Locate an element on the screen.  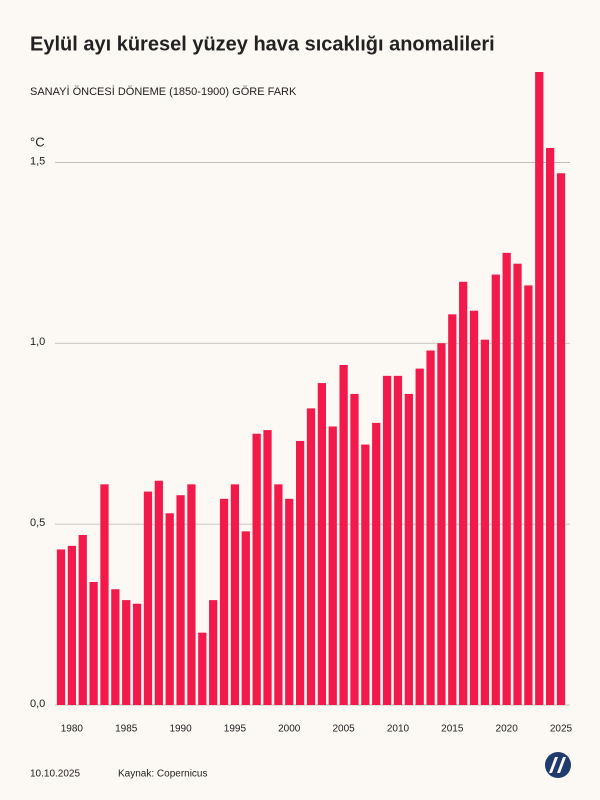
y-axis-label: °C is located at coordinates (37, 141).